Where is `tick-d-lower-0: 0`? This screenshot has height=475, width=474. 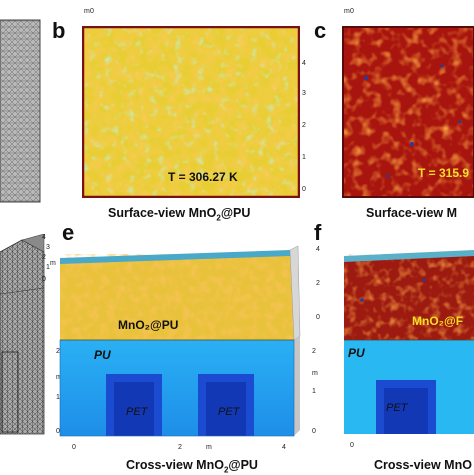 tick-d-lower-0: 0 is located at coordinates (58, 431).